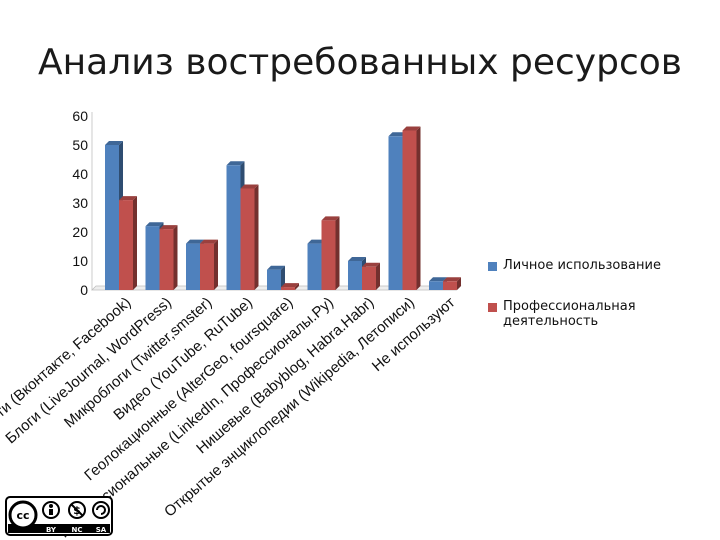 The width and height of the screenshot is (720, 540). I want to click on legend-label-professional: Профессиональная деятельность, so click(569, 314).